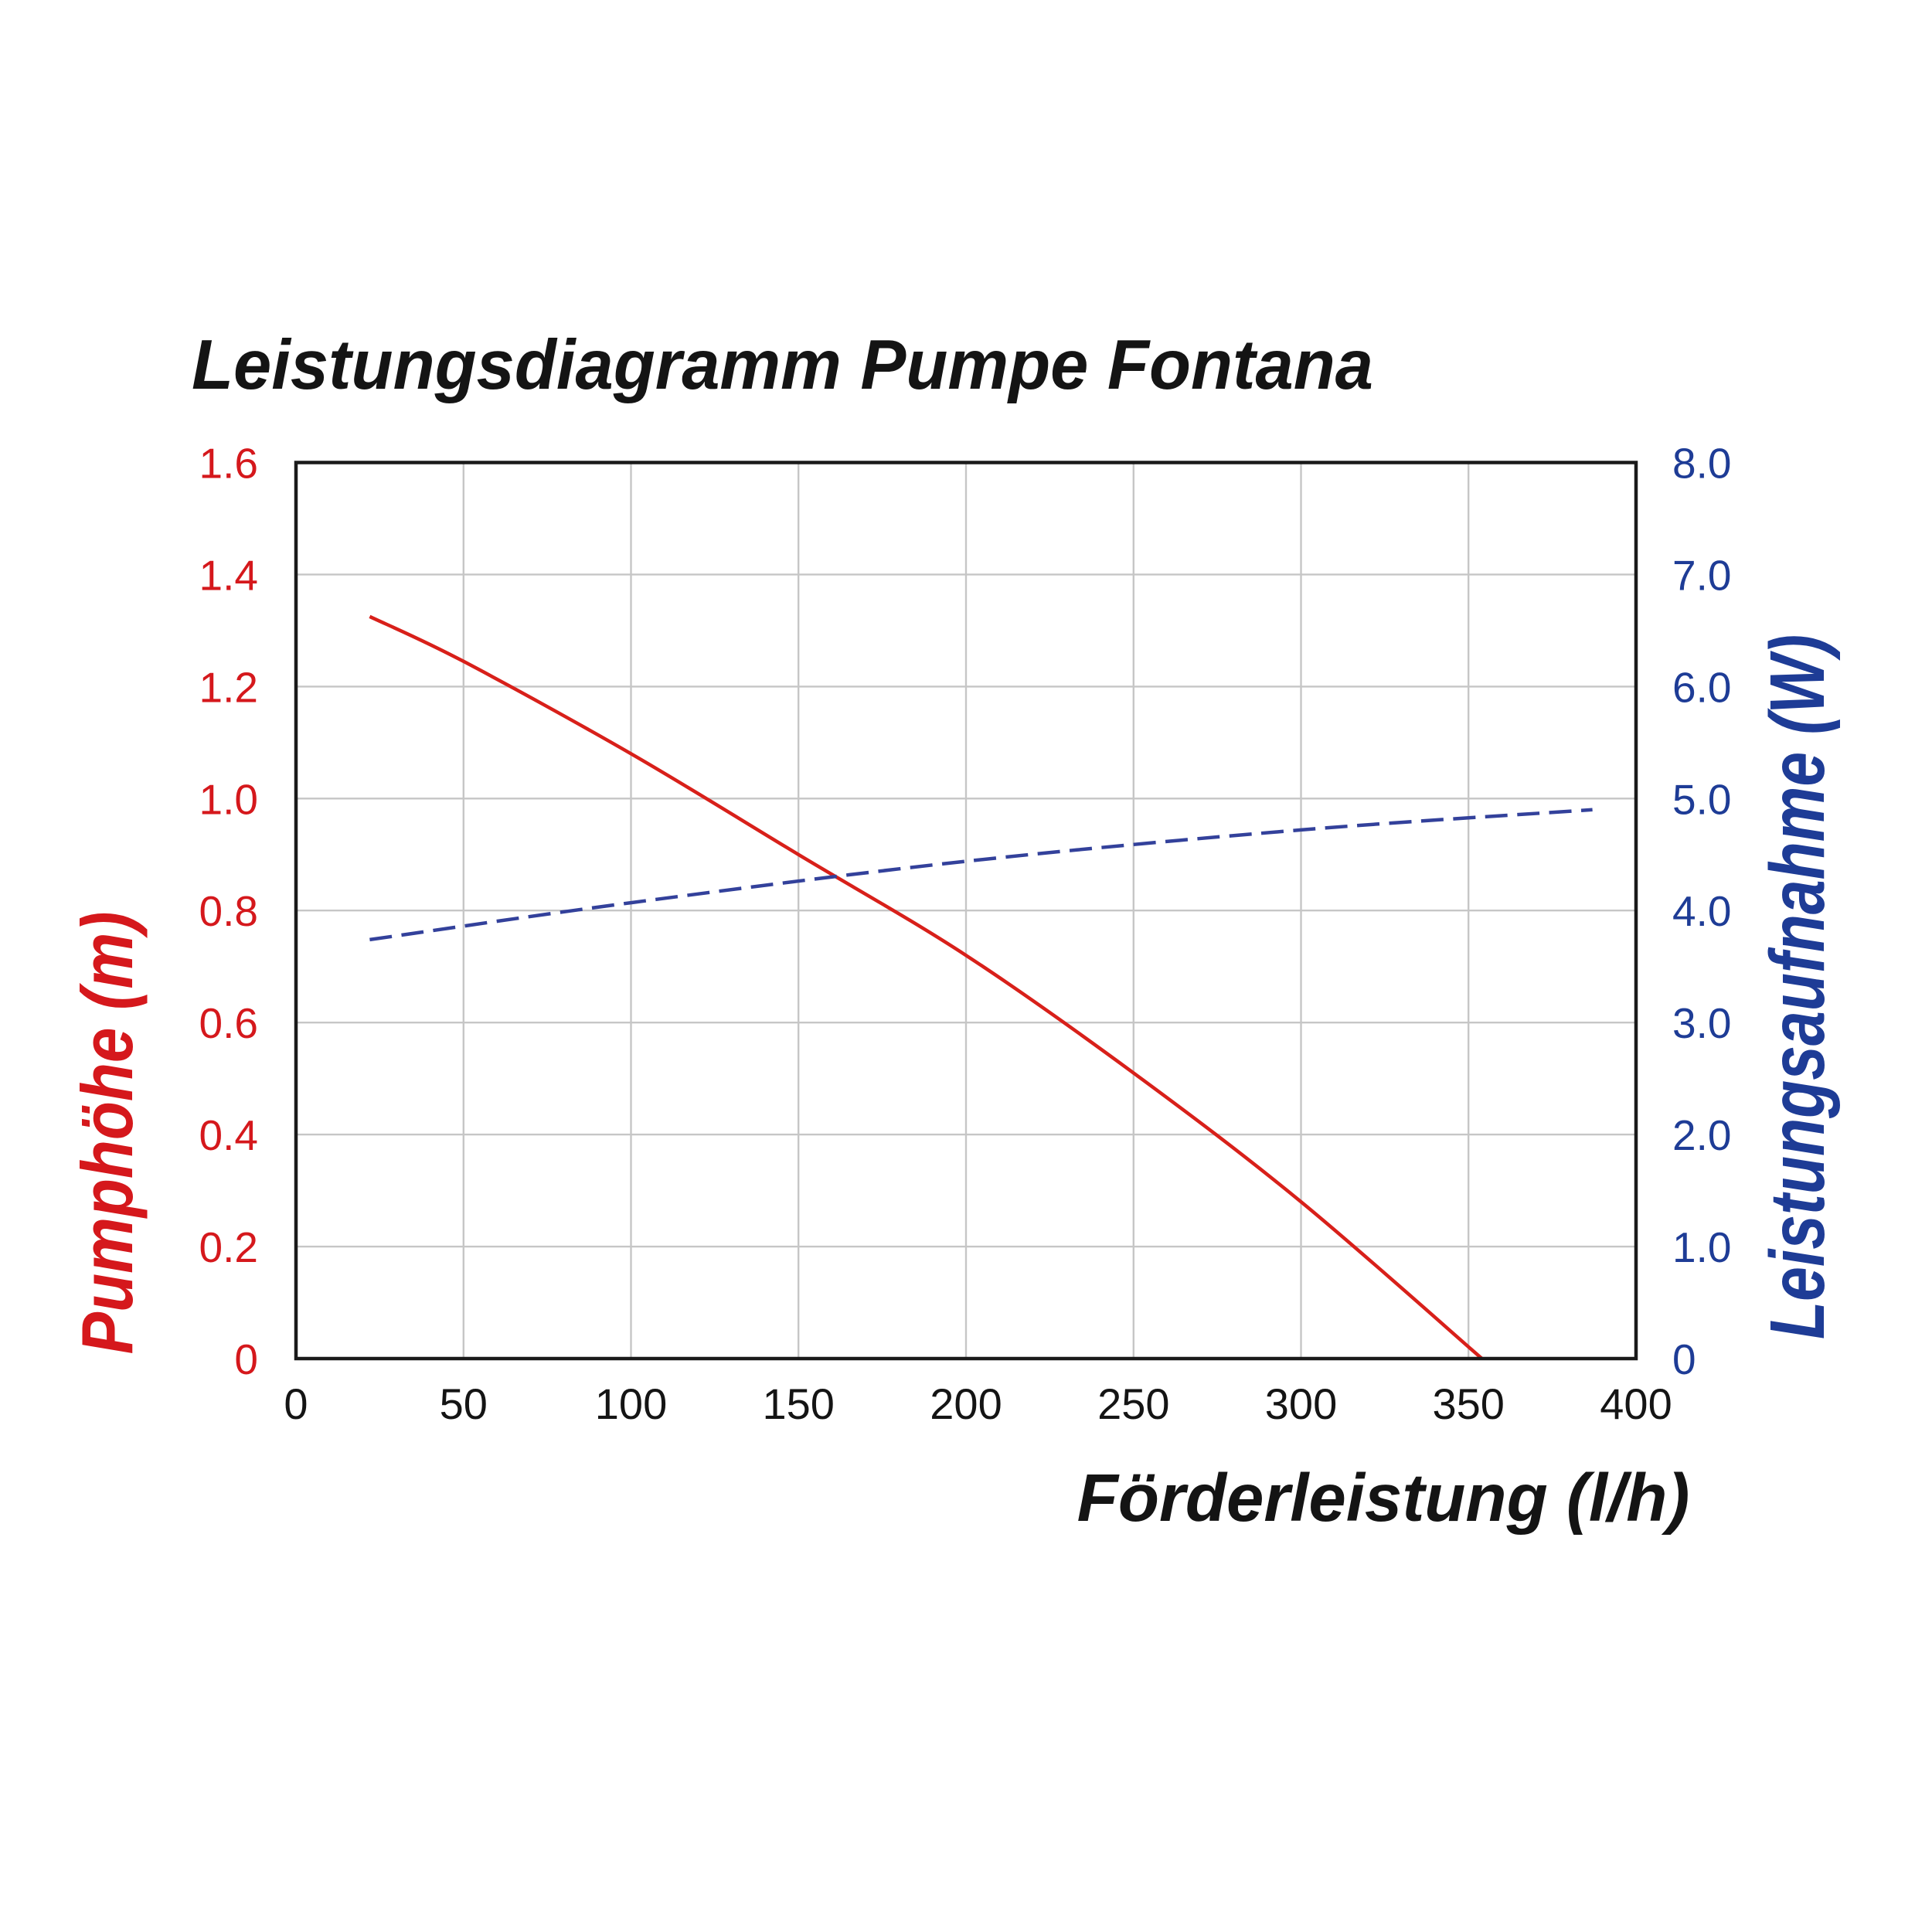 The height and width of the screenshot is (1932, 1932). I want to click on svg-text: Leistungsaufnahme (W), so click(1798, 986).